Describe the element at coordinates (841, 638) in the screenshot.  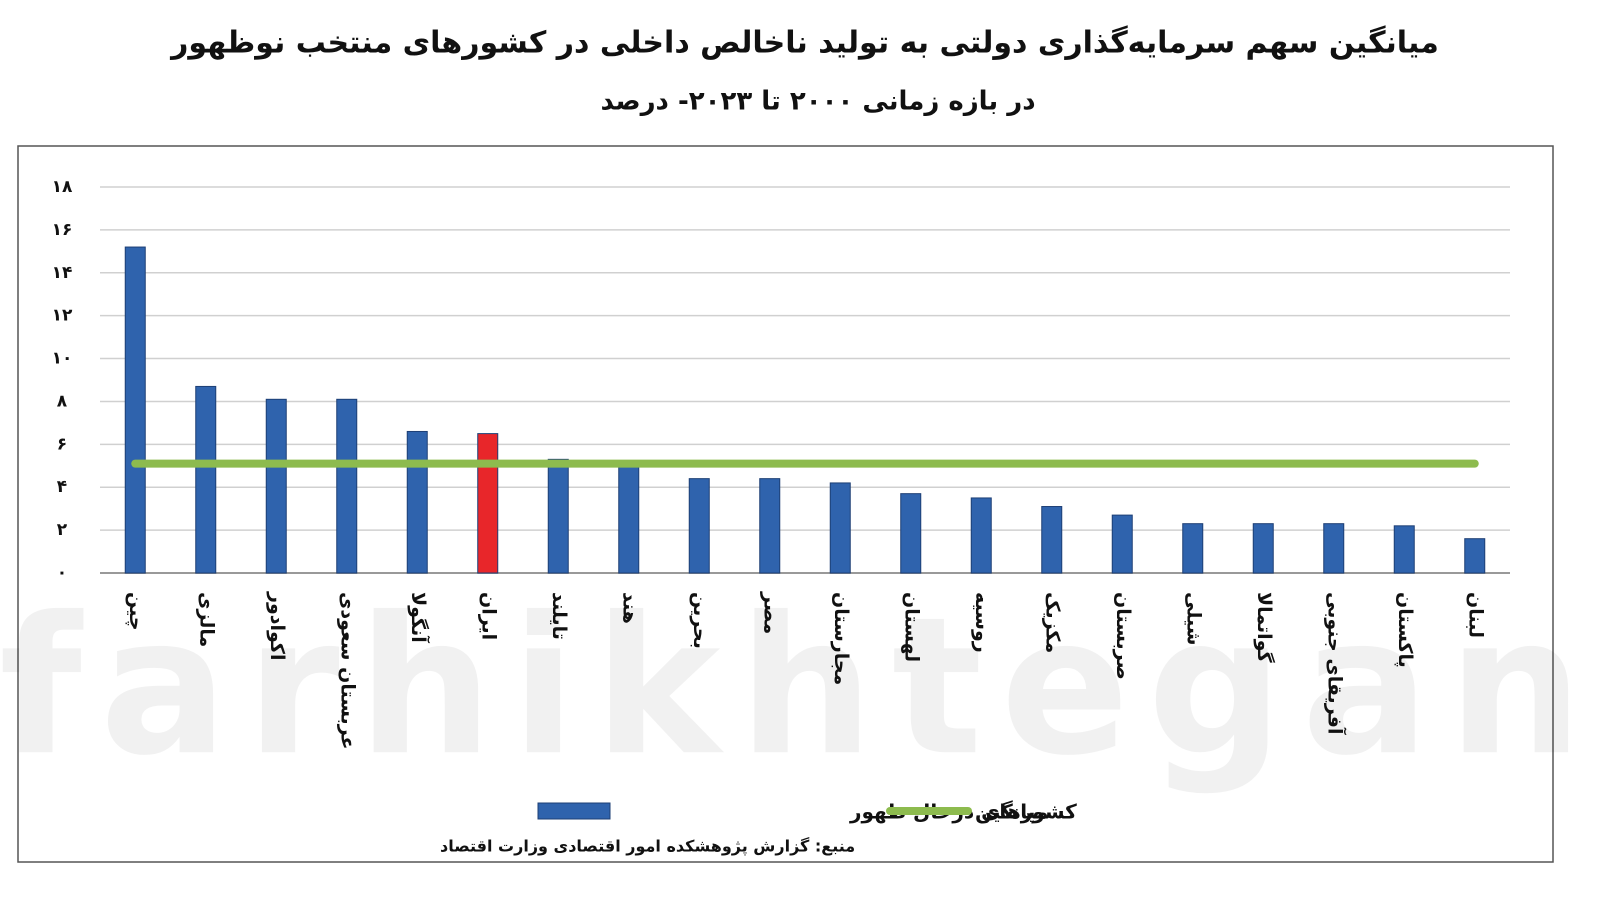
I see `x-tick-label: مجارستان` at that location.